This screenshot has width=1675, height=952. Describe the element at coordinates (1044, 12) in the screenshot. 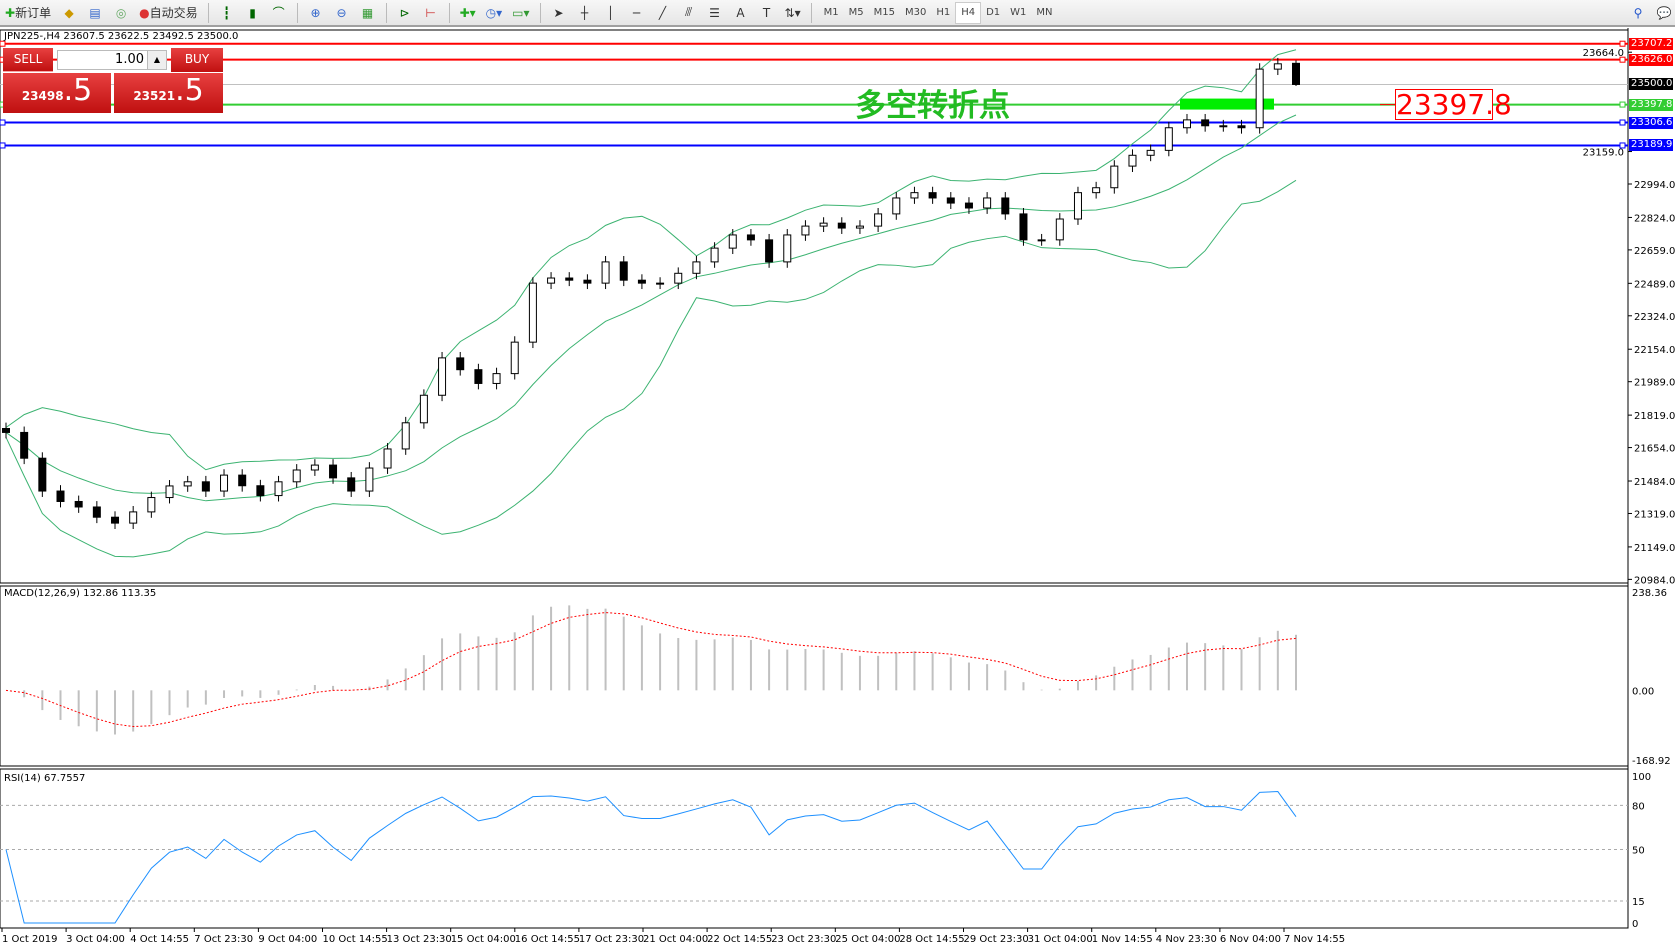

I see `timeframe-MN: MN` at that location.